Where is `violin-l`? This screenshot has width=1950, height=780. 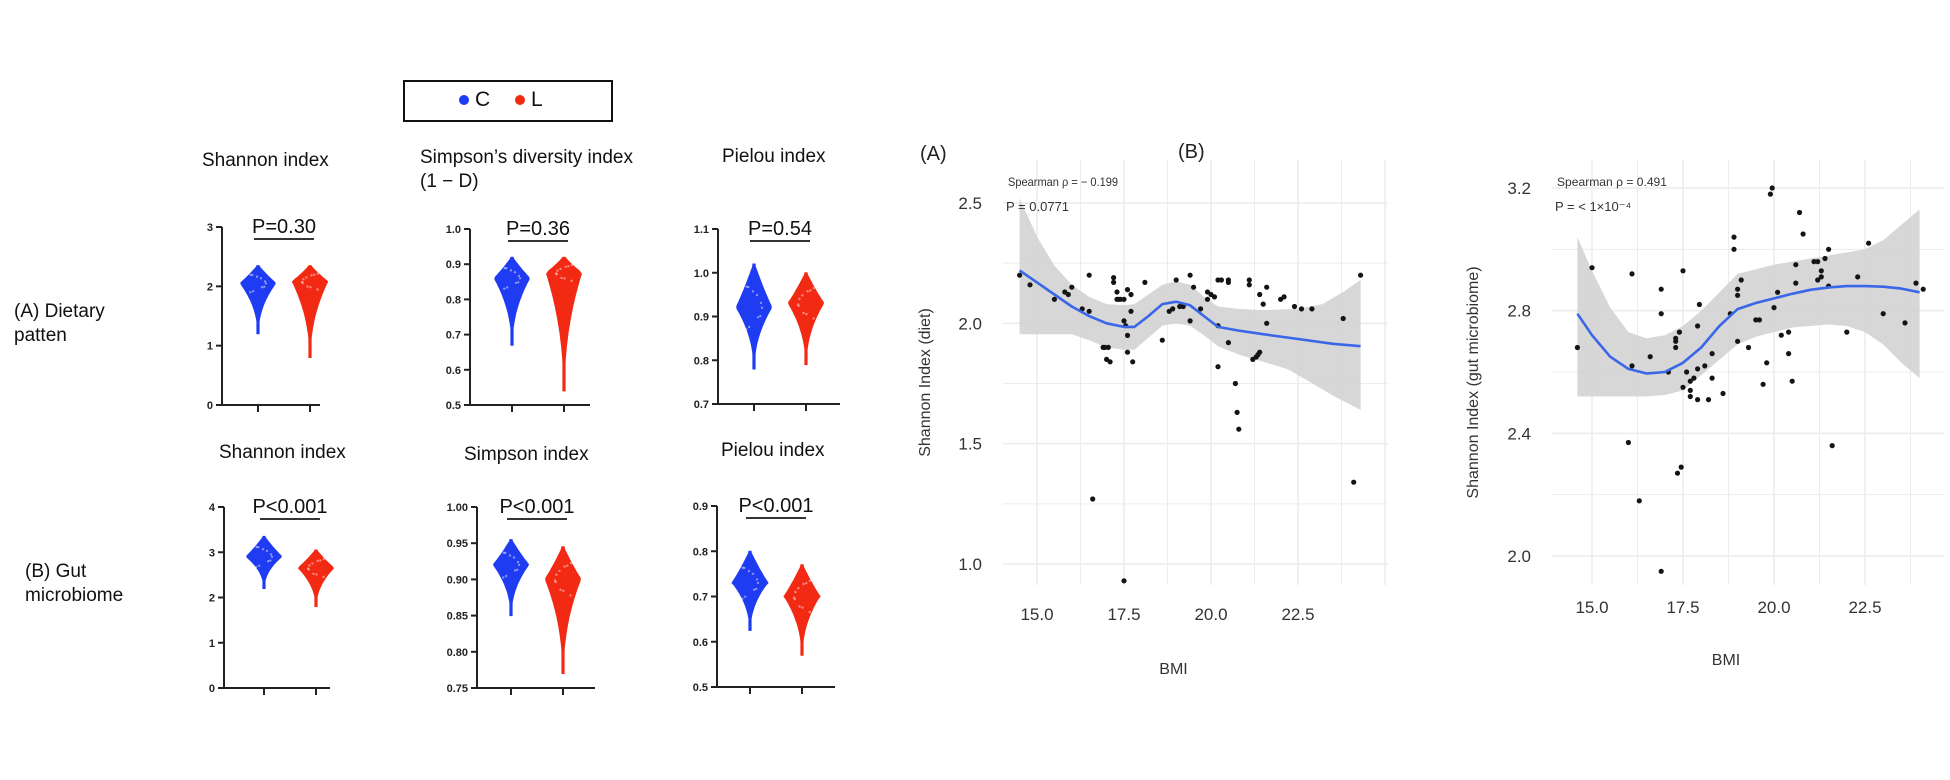 violin-l is located at coordinates (316, 578).